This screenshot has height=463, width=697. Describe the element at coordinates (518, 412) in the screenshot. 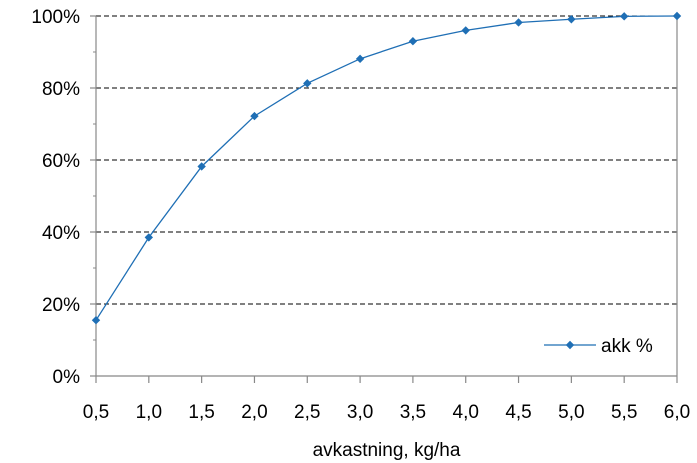

I see `x-tick-label: 4,5` at that location.